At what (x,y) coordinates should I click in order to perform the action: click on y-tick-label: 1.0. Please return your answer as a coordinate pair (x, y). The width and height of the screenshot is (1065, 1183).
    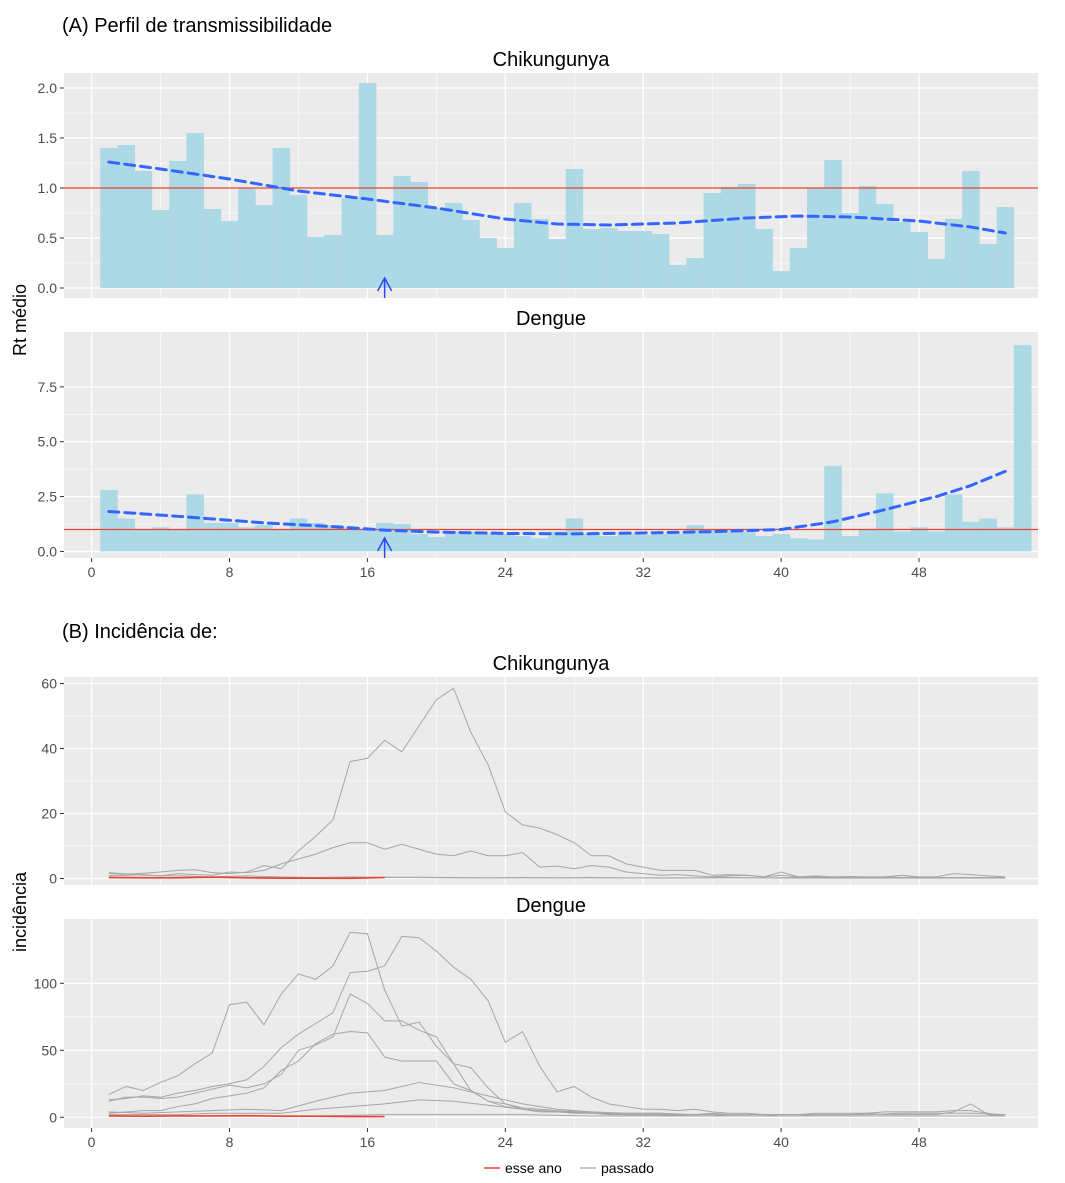
    Looking at the image, I should click on (48, 188).